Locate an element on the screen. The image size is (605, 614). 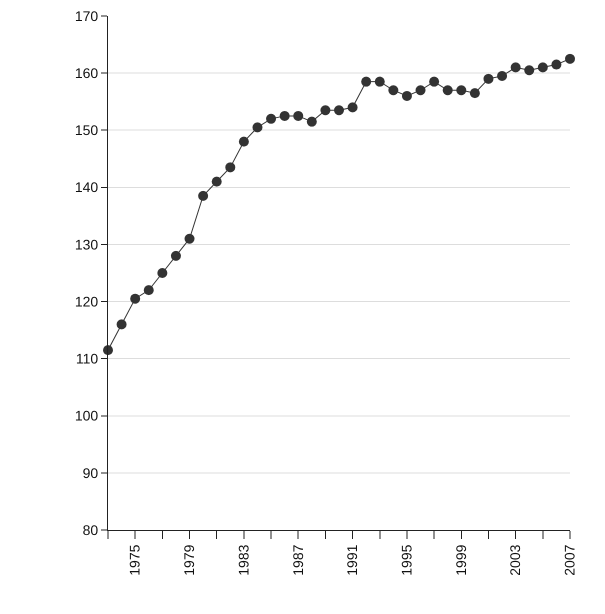
y-tick-label: 150 is located at coordinates (86, 130).